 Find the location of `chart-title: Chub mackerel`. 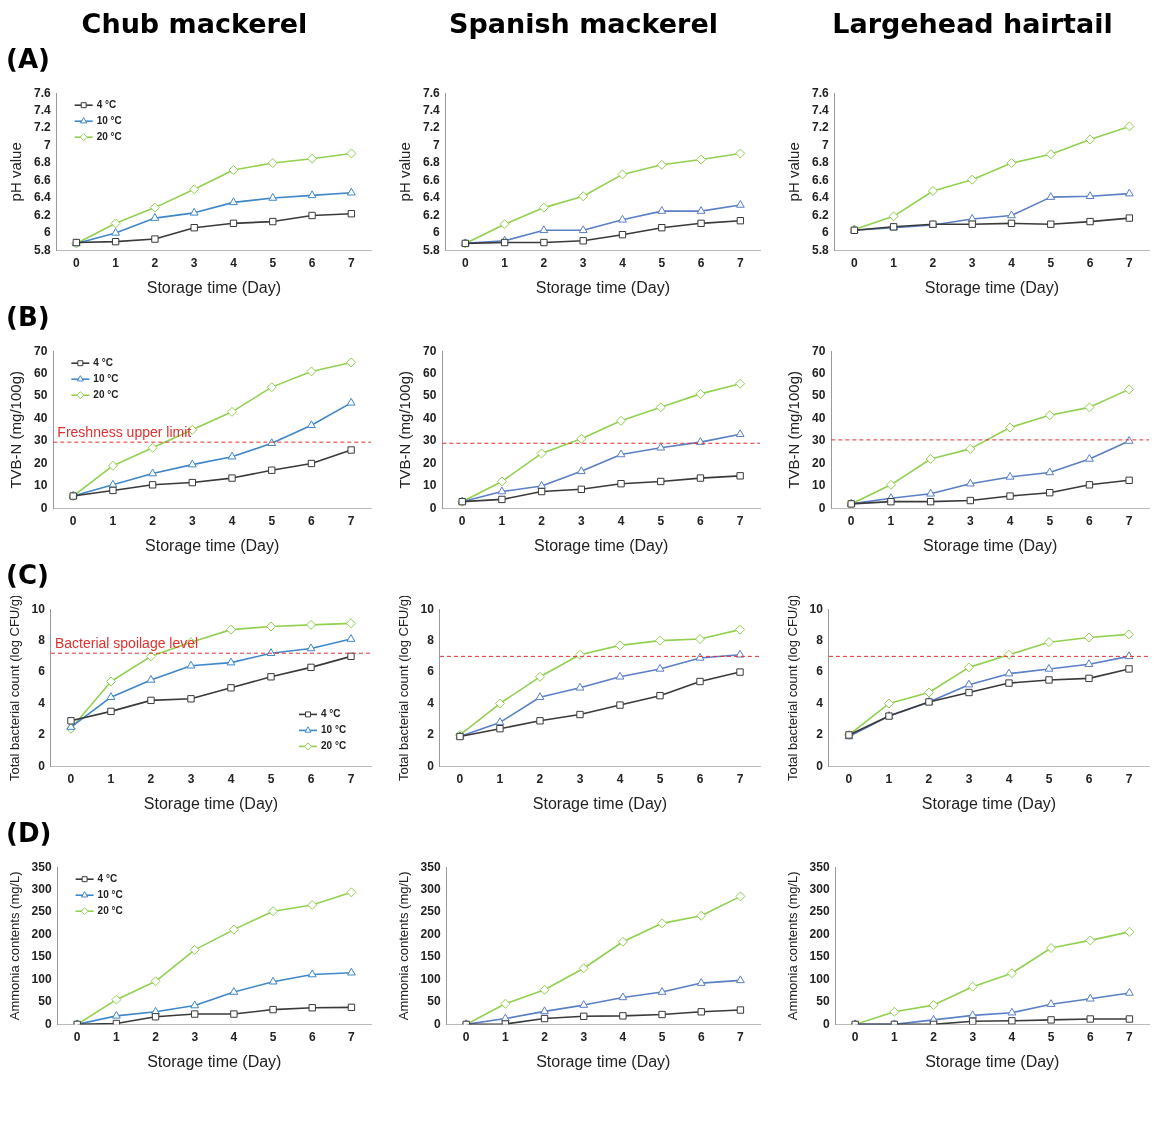

chart-title: Chub mackerel is located at coordinates (194, 24).